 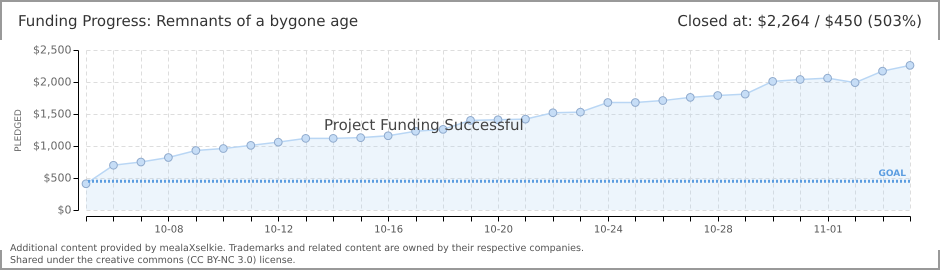 I want to click on y-tick-label: $0, so click(x=65, y=210).